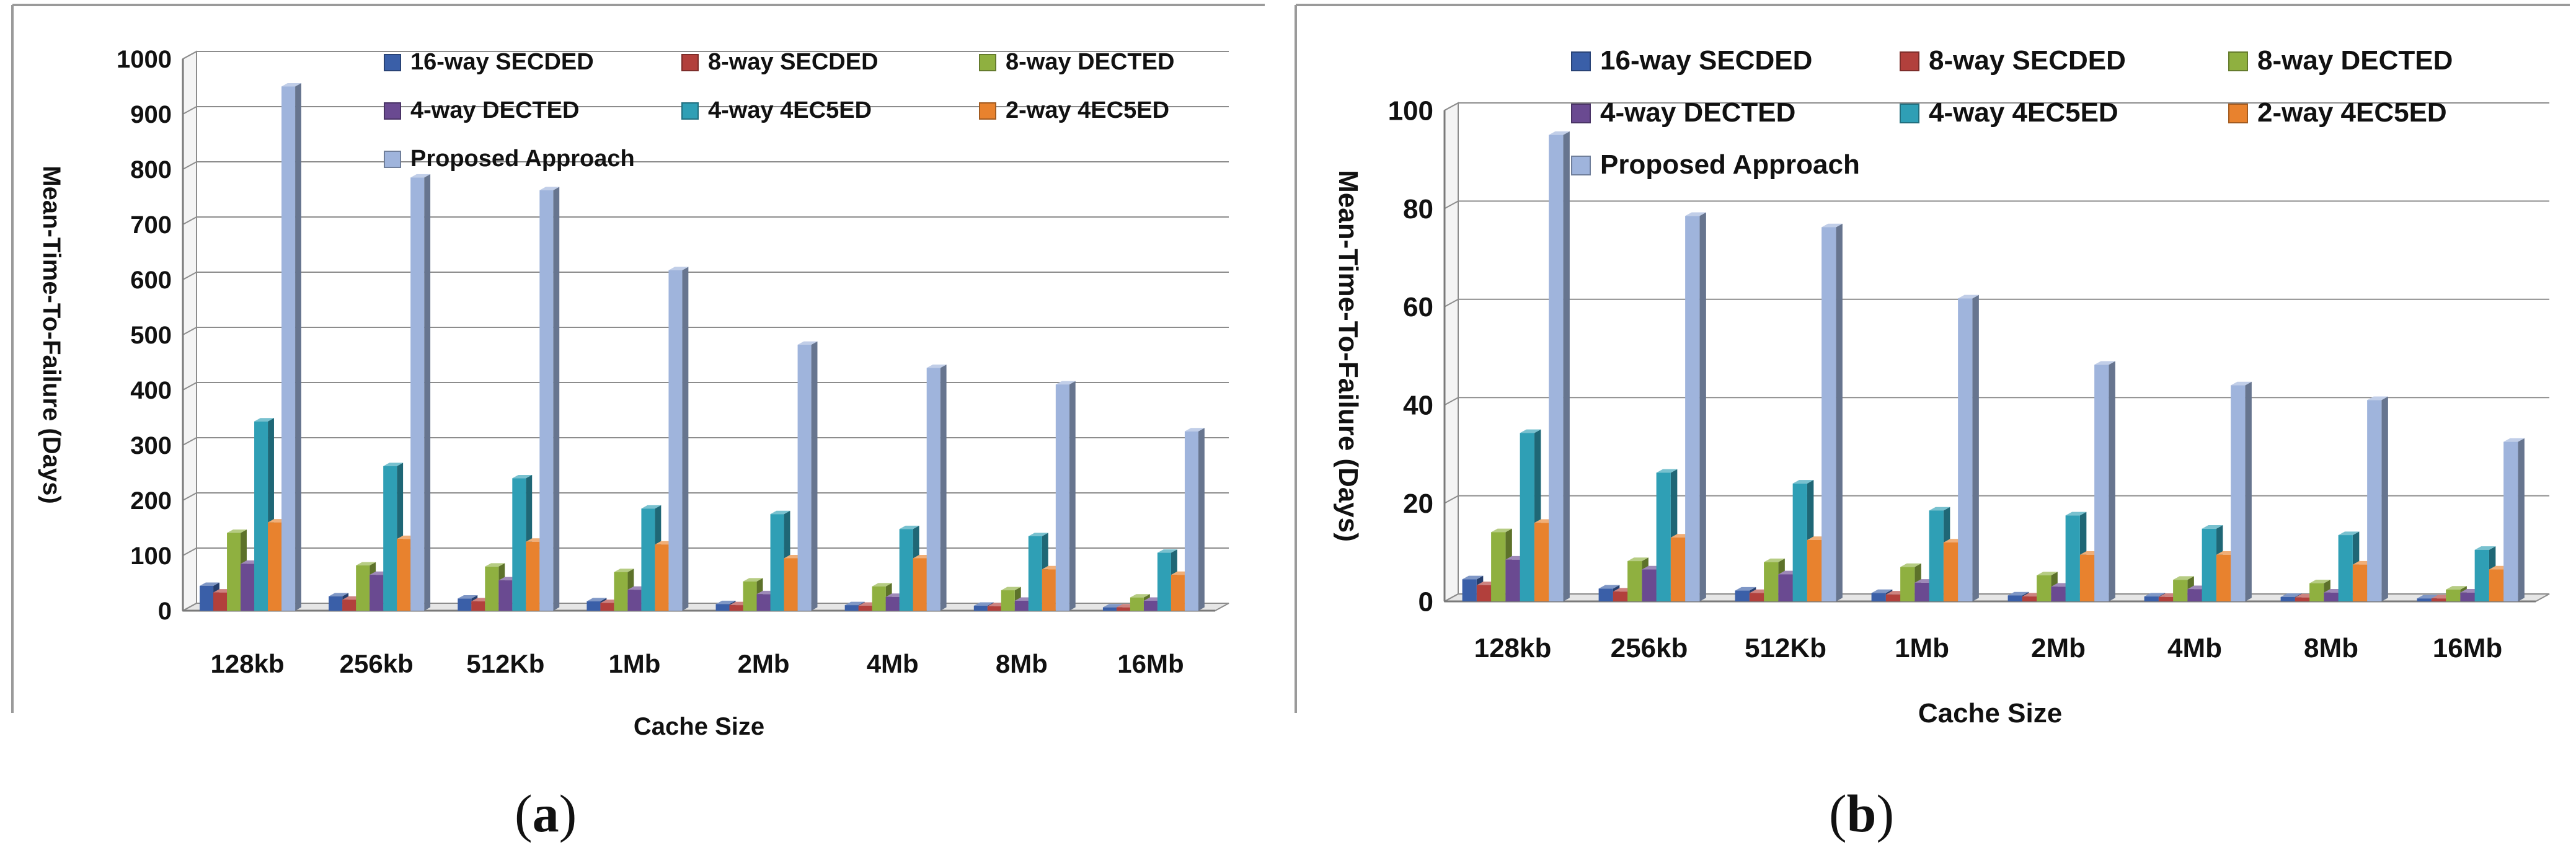 This screenshot has height=850, width=2576. What do you see at coordinates (151, 225) in the screenshot?
I see `y-tick-label: 700` at bounding box center [151, 225].